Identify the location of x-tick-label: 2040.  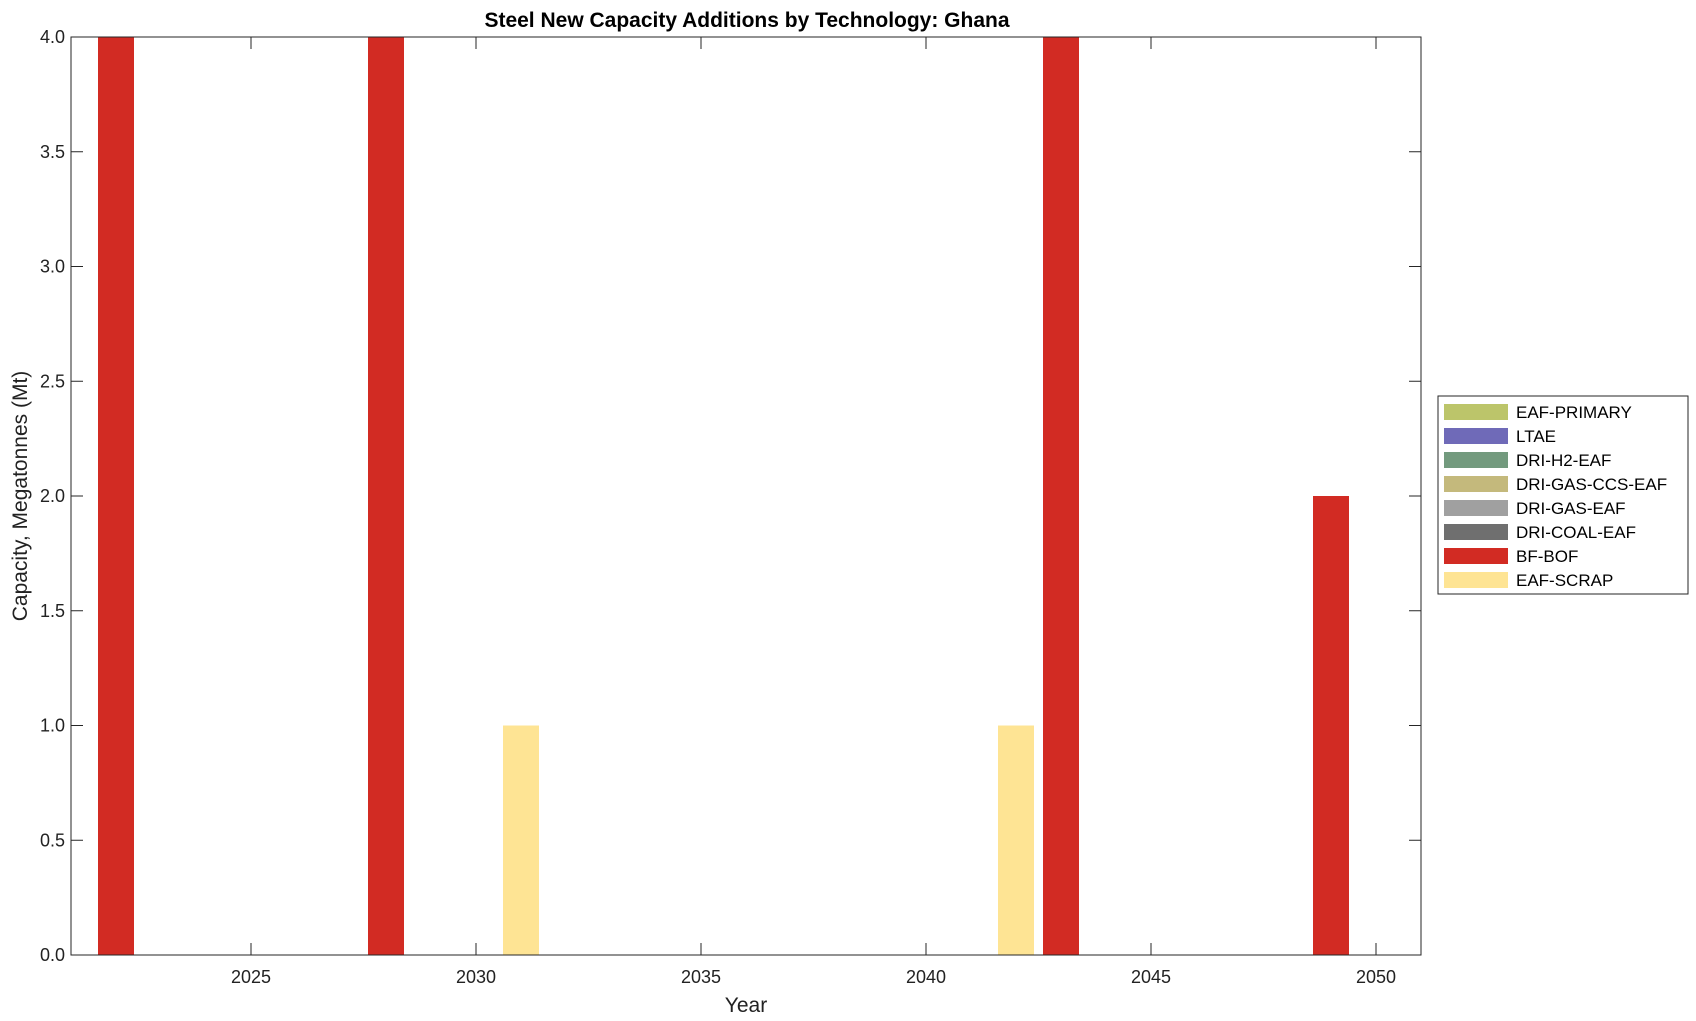
(926, 977).